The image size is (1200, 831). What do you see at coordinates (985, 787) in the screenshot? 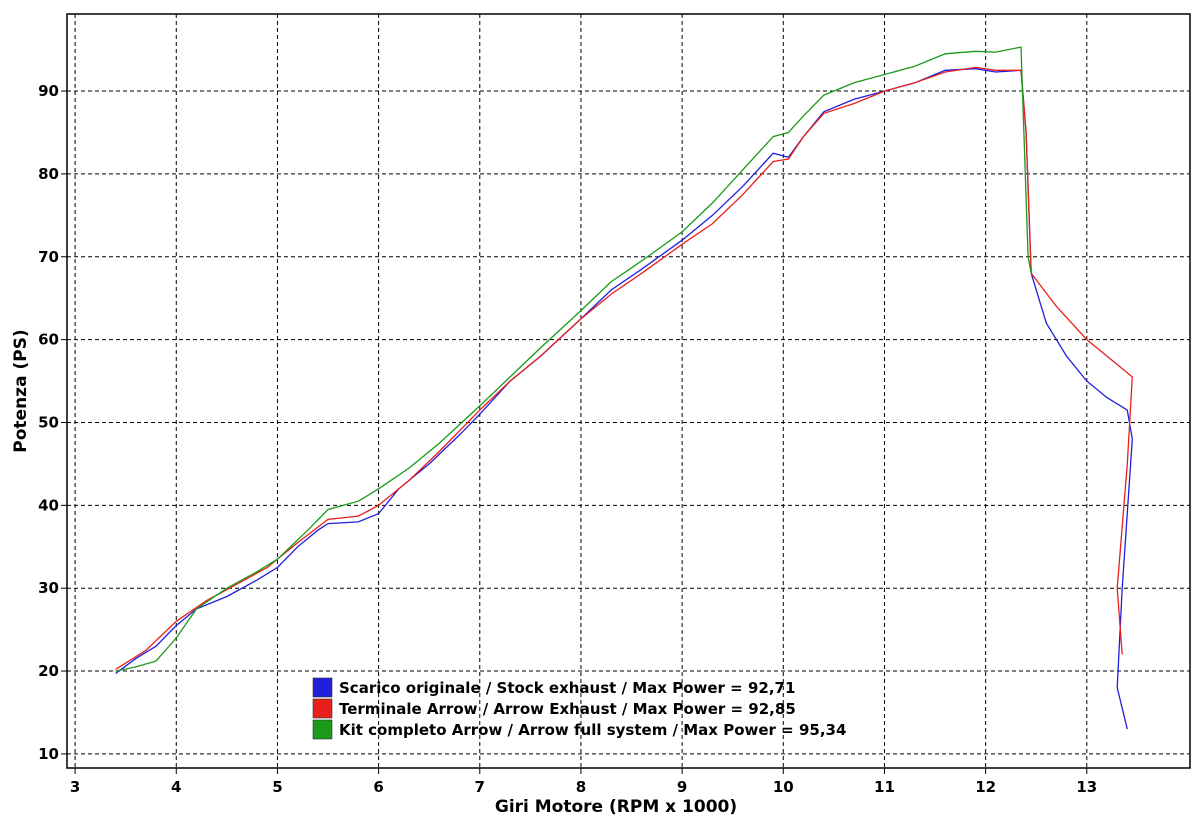
I see `x-tick-label: 12` at bounding box center [985, 787].